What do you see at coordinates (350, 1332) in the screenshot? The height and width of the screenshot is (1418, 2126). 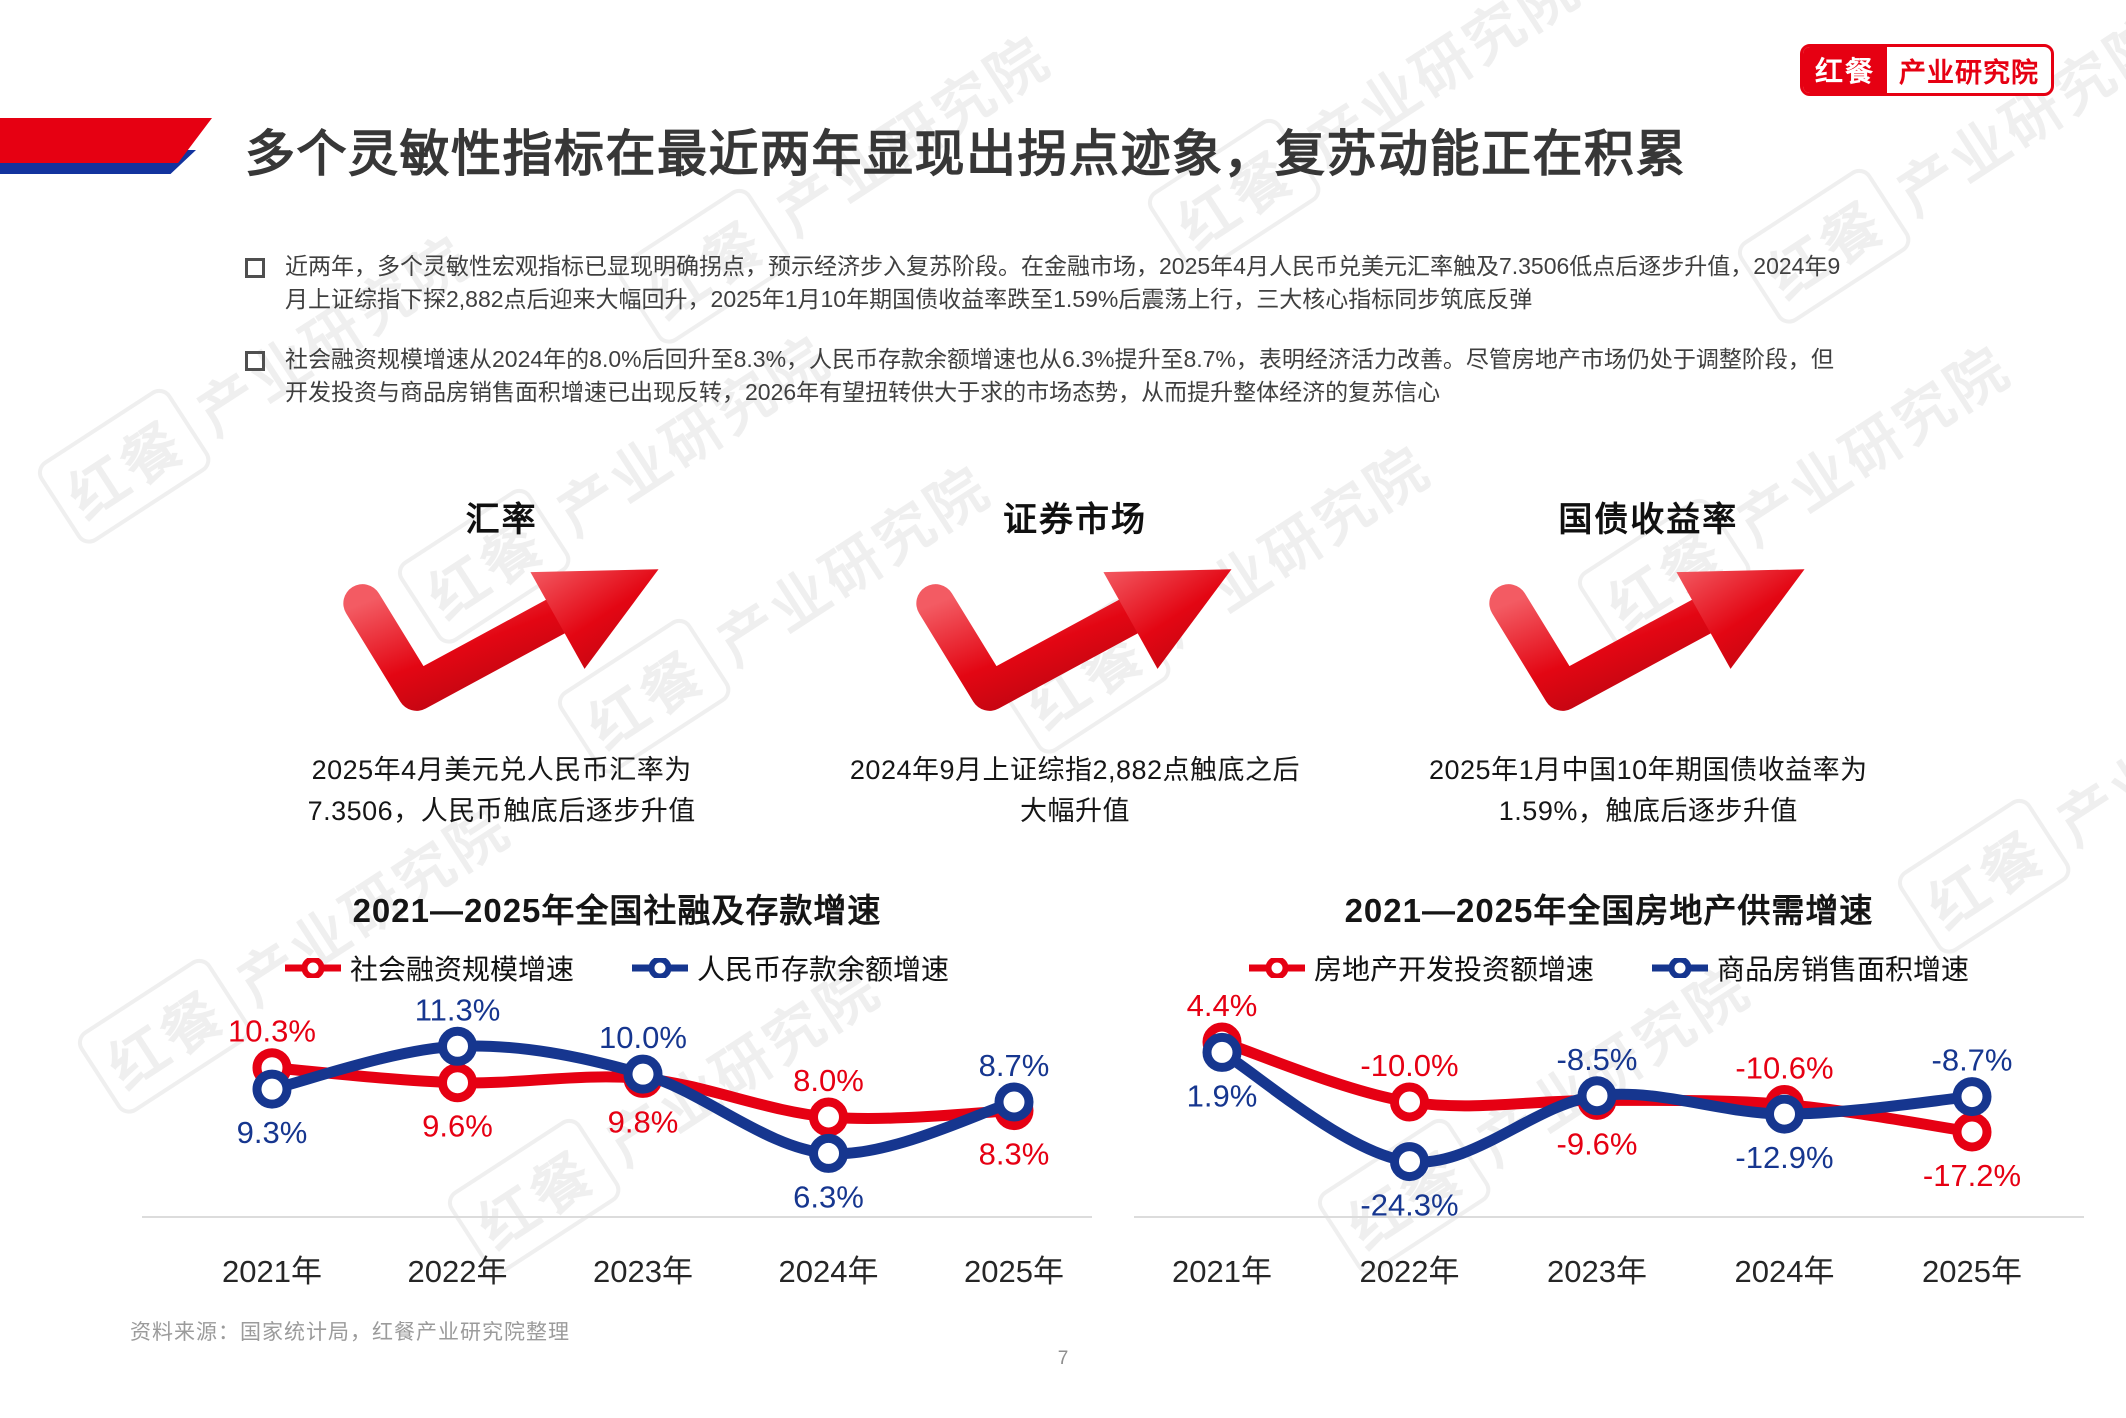 I see `source-note: 资料来源：国家统计局，红餐产业研究院整理` at bounding box center [350, 1332].